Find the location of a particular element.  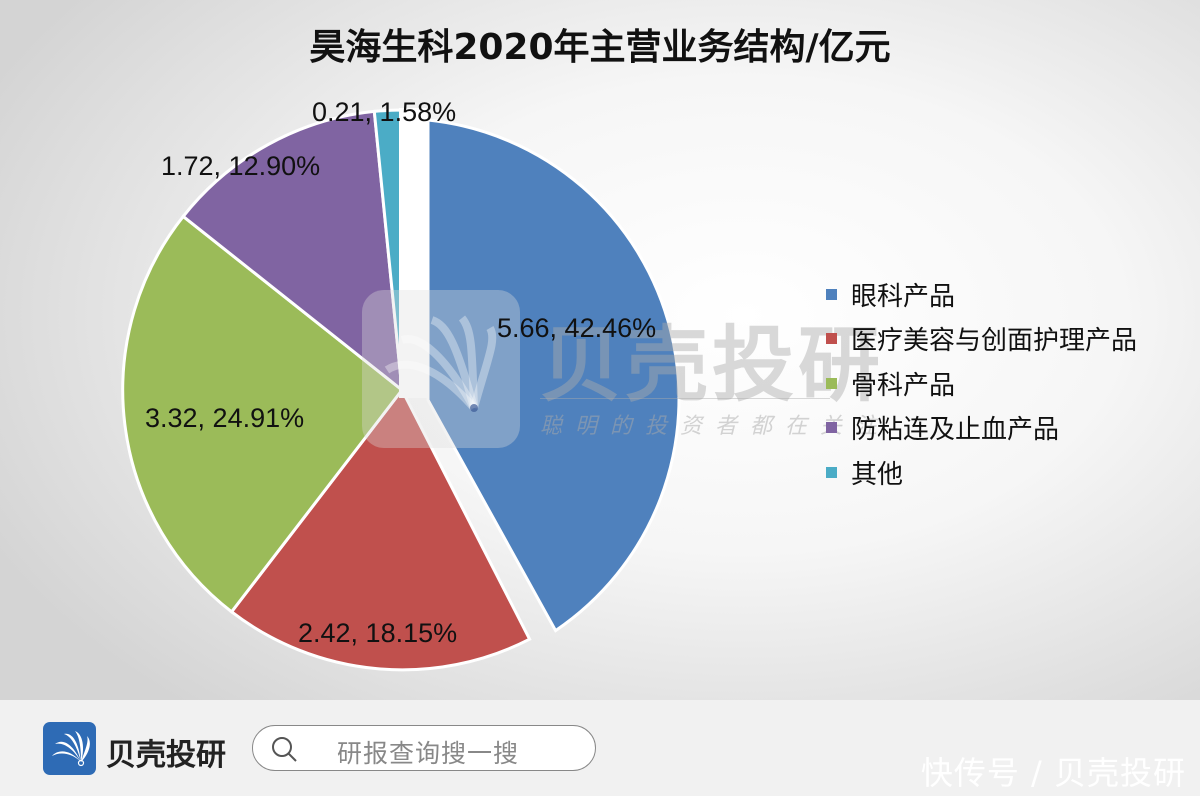

data-label-ophthalmic: 5.66, 42.46% is located at coordinates (577, 328).